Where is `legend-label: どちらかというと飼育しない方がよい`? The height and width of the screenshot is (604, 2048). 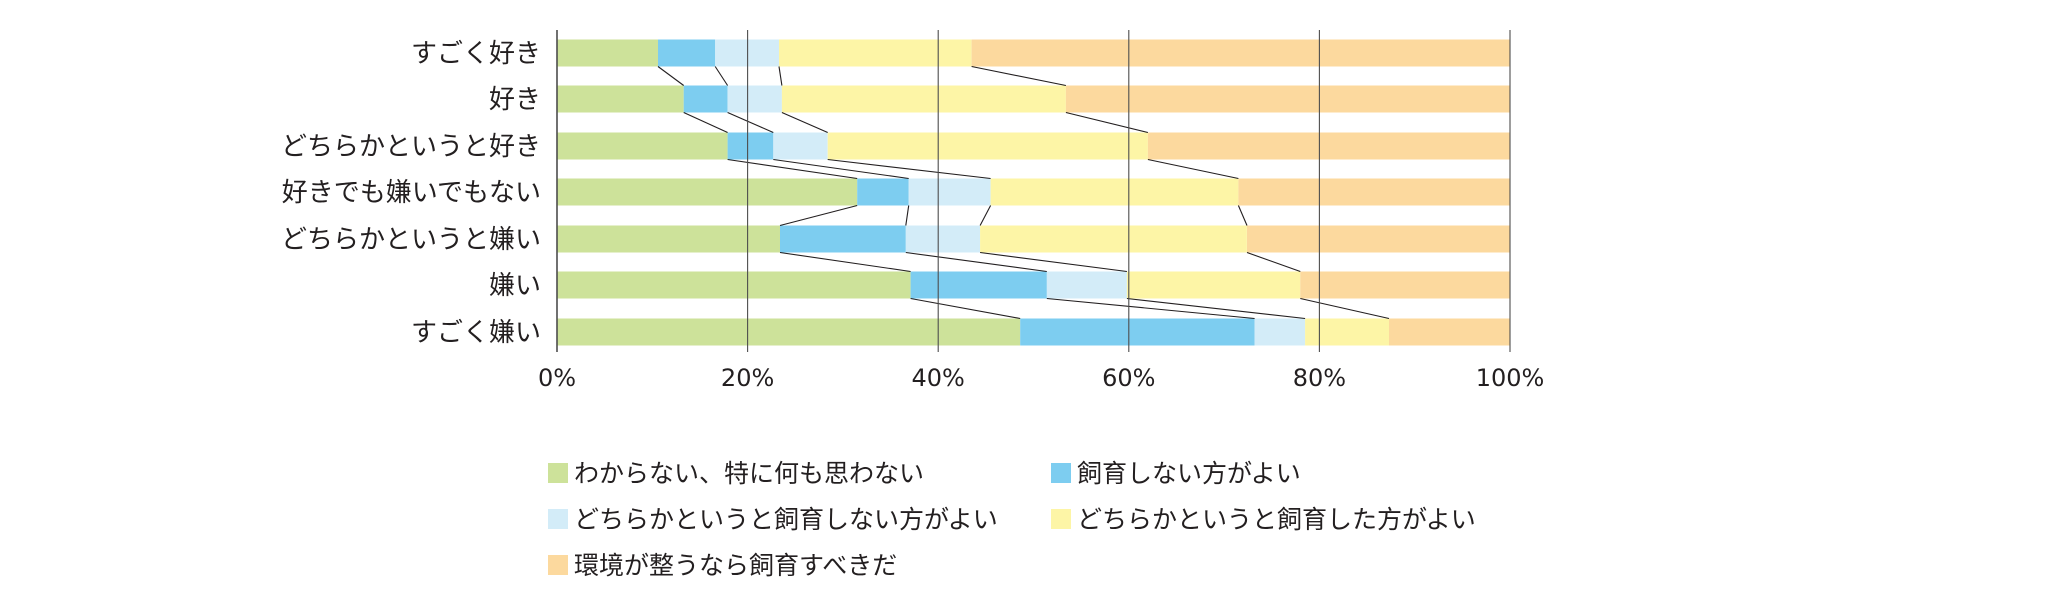 legend-label: どちらかというと飼育しない方がよい is located at coordinates (786, 519).